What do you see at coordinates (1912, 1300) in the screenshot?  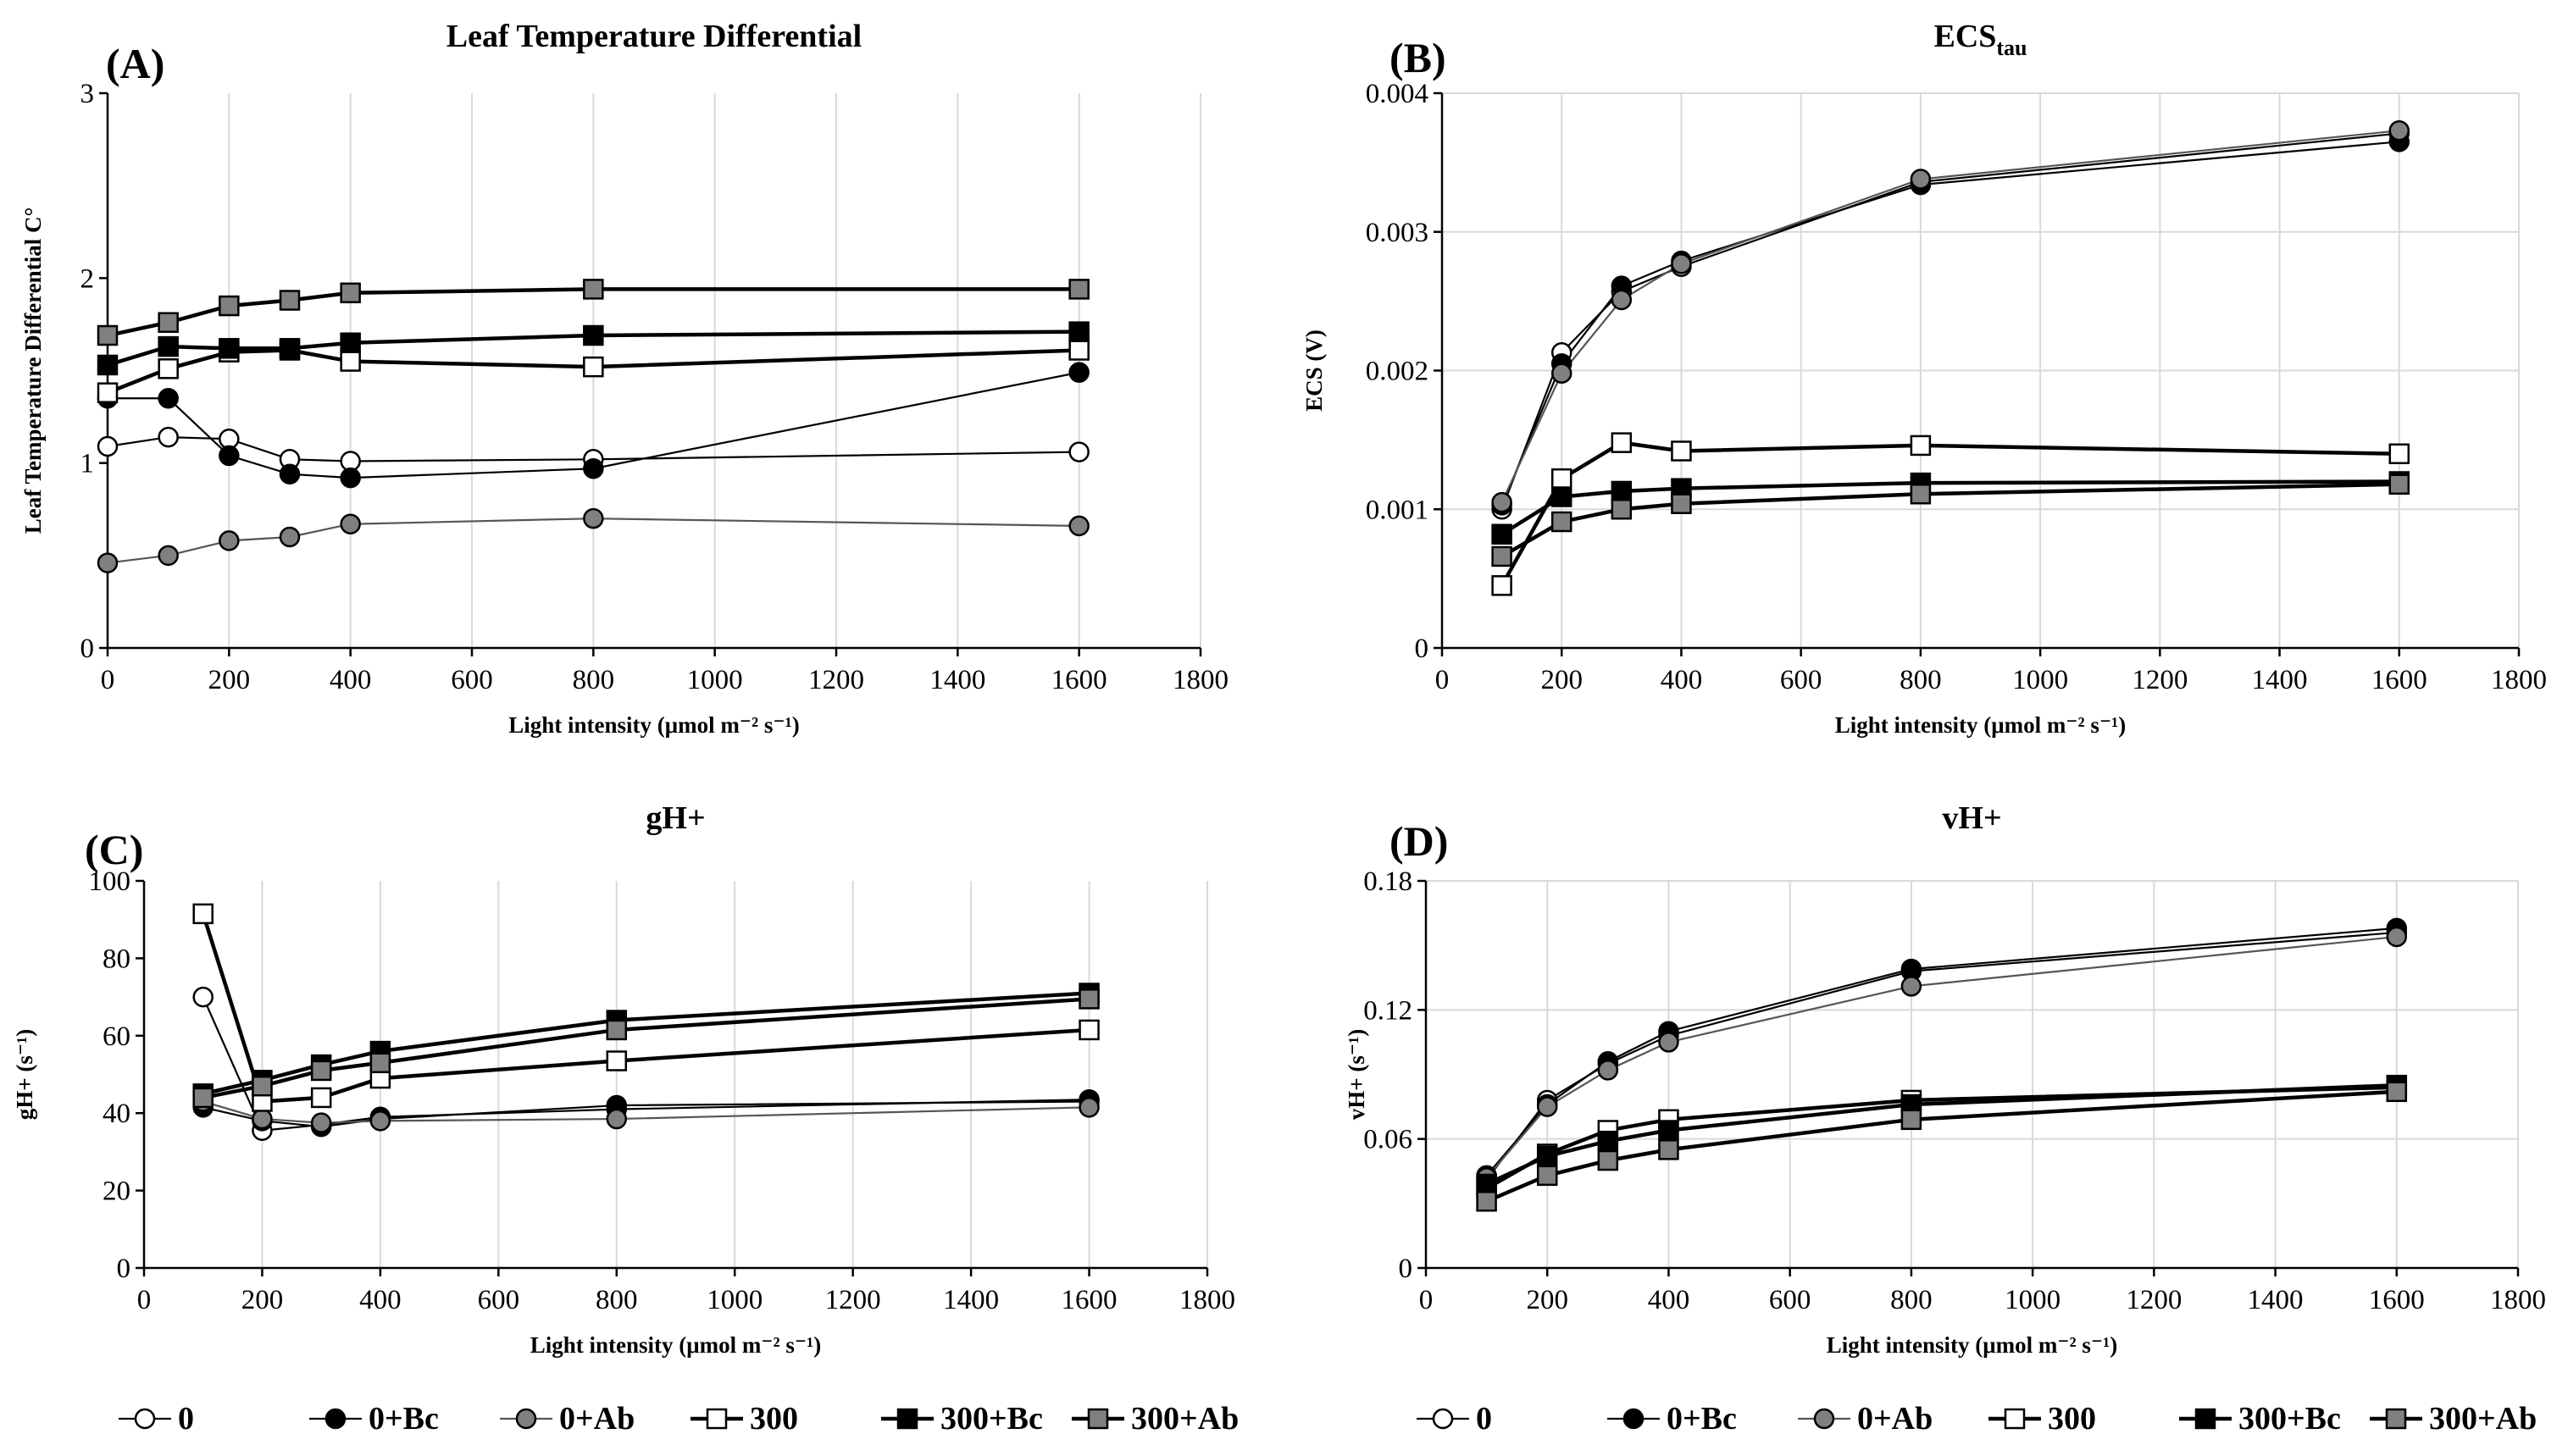 I see `x-tick-label: 800` at bounding box center [1912, 1300].